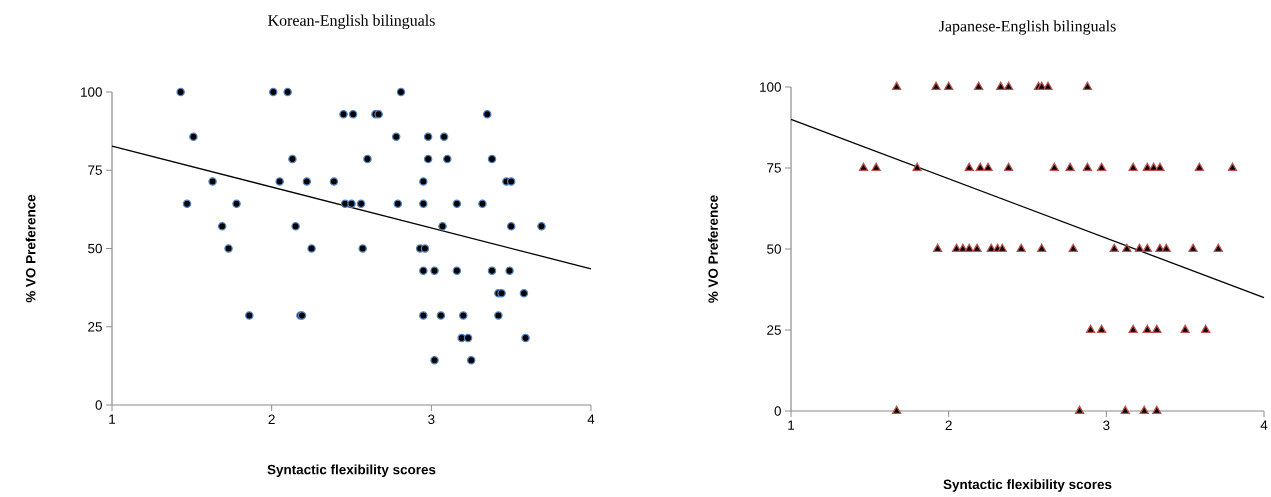 The height and width of the screenshot is (497, 1271). Describe the element at coordinates (1027, 27) in the screenshot. I see `chart-title: Japanese-English bilinguals` at that location.